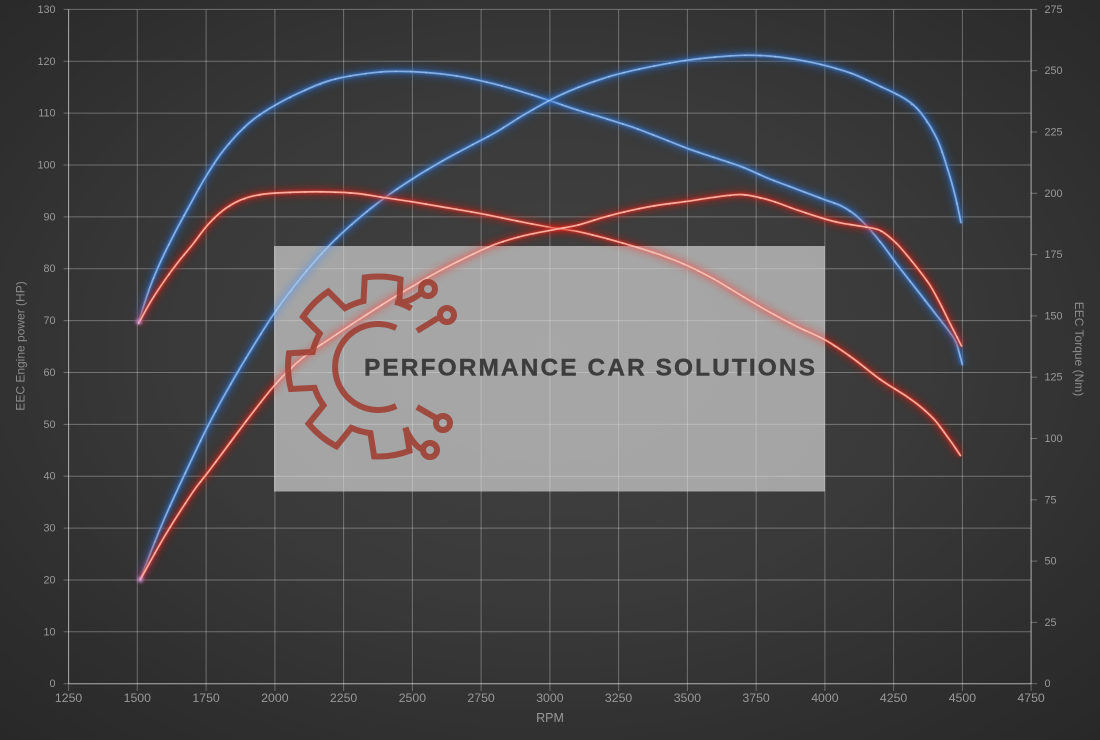 This screenshot has width=1100, height=740. I want to click on svg-text: 75, so click(1051, 500).